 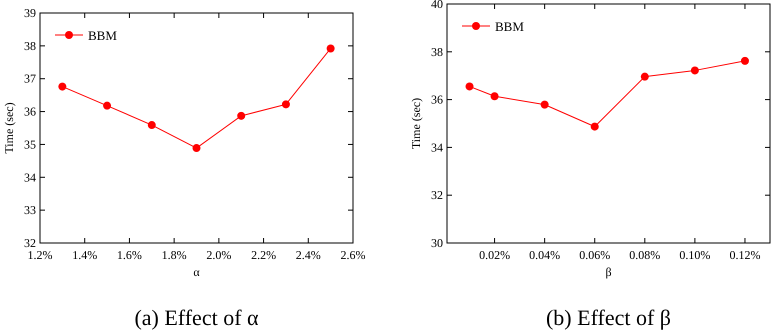 I want to click on y-tick-label: 30, so click(x=437, y=243).